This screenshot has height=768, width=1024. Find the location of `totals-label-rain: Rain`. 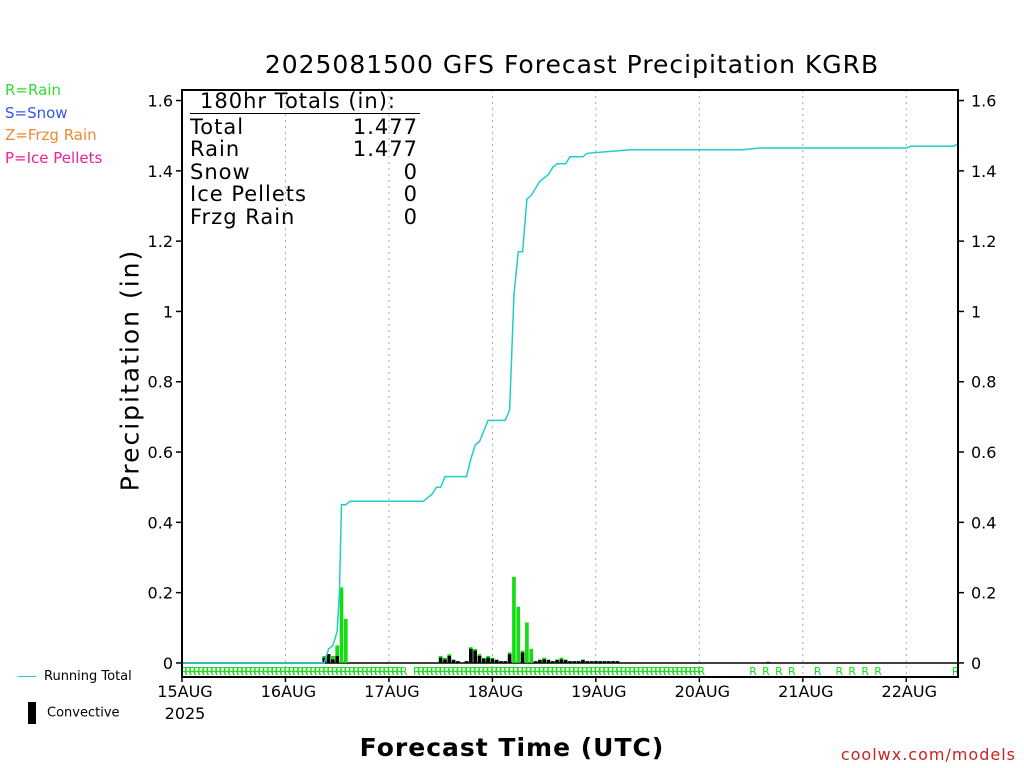

totals-label-rain: Rain is located at coordinates (215, 149).